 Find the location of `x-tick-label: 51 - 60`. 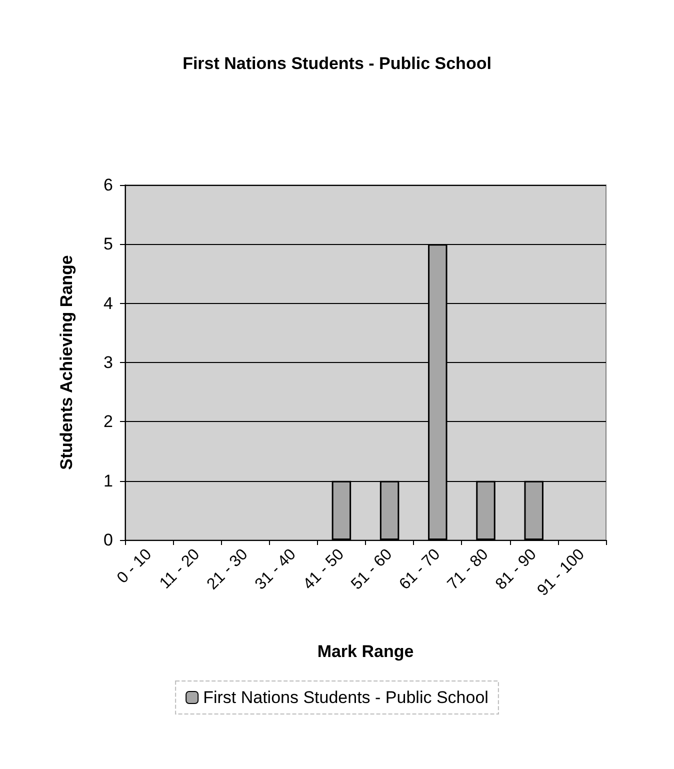

x-tick-label: 51 - 60 is located at coordinates (372, 570).